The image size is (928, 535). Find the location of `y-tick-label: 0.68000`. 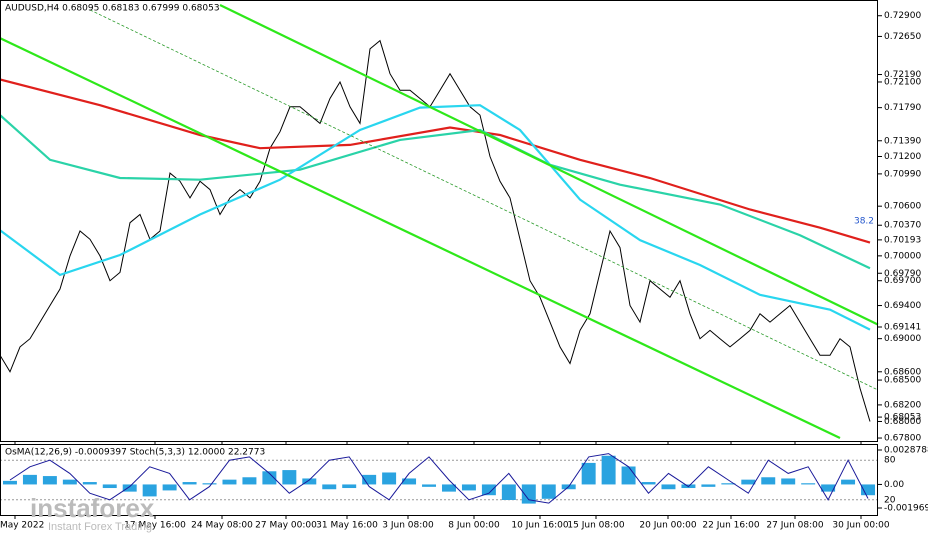

y-tick-label: 0.68000 is located at coordinates (902, 422).